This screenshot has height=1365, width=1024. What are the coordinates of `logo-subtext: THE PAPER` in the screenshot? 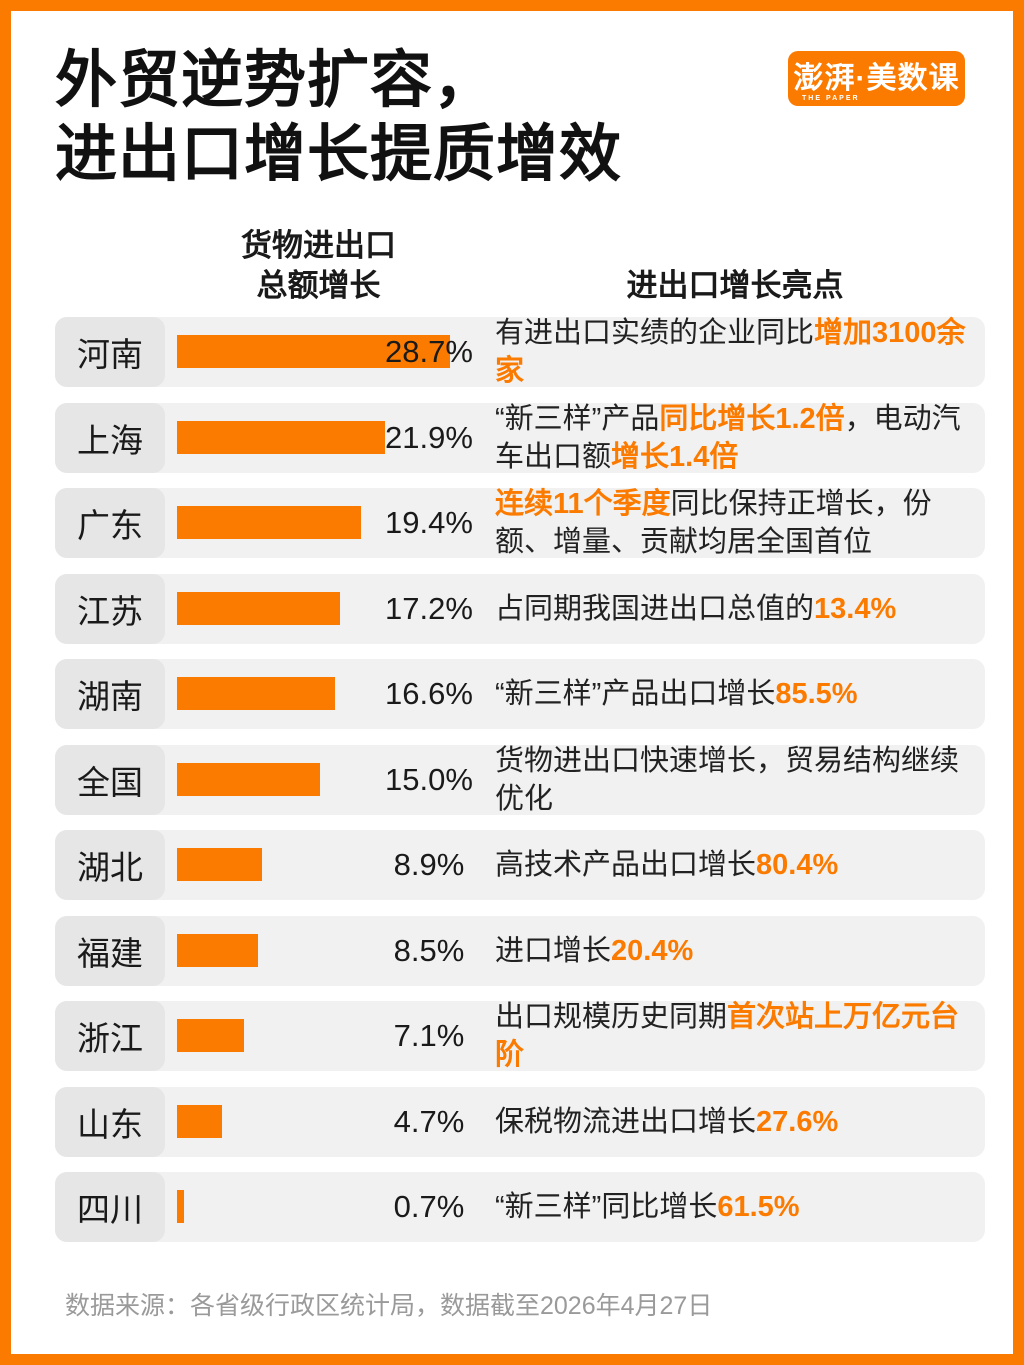 It's located at (831, 98).